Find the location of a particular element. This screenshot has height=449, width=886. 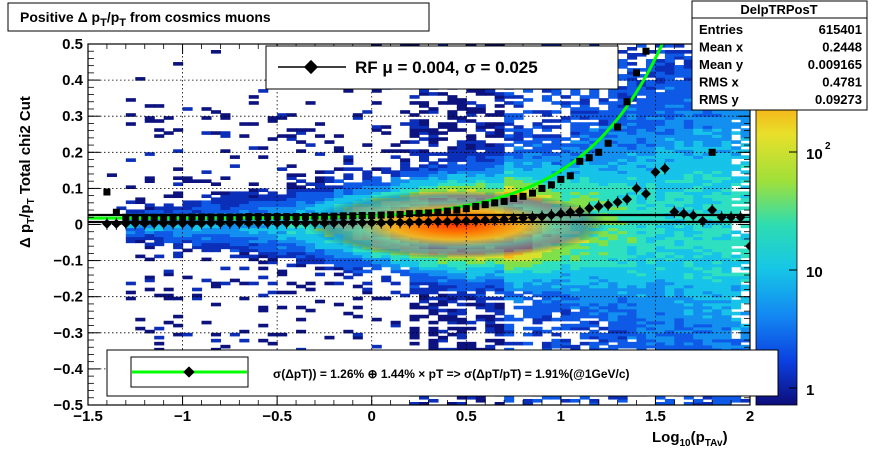

z-tick-100: 10 is located at coordinates (814, 154).